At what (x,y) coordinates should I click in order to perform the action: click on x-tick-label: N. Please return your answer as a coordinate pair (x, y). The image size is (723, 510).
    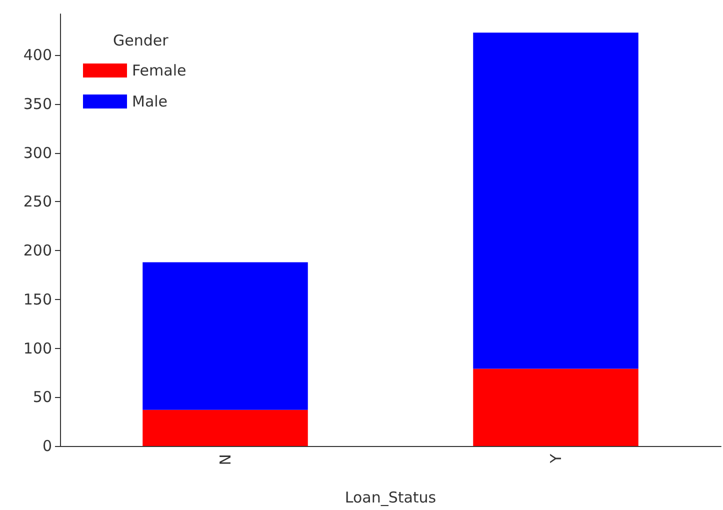
    Looking at the image, I should click on (225, 460).